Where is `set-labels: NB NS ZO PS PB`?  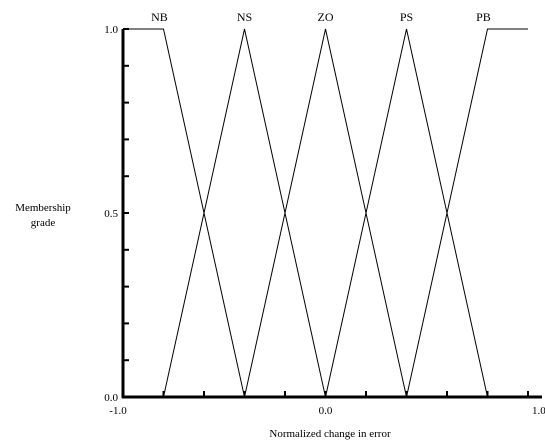
set-labels: NB NS ZO PS PB is located at coordinates (321, 17).